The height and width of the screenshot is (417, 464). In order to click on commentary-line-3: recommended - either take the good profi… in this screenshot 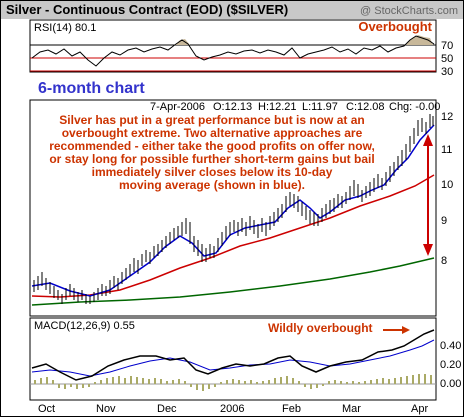, I will do `click(212, 146)`.